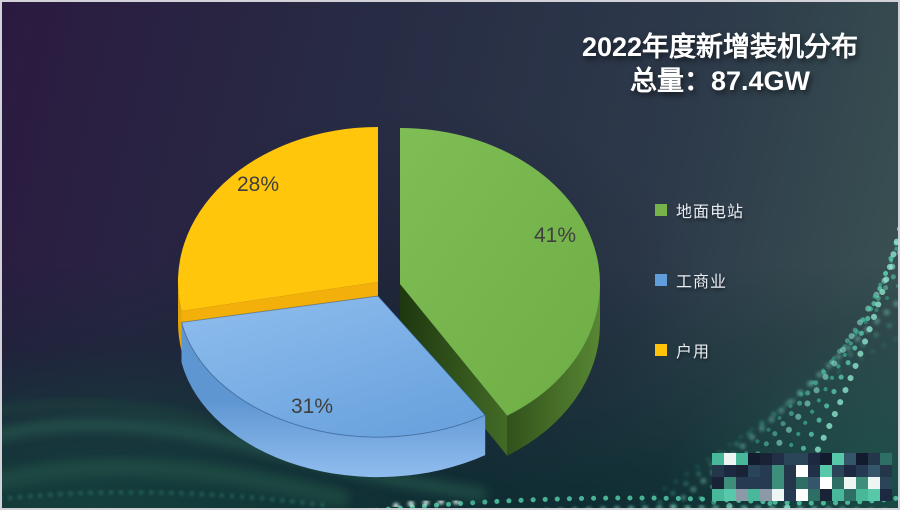 Image resolution: width=900 pixels, height=518 pixels. I want to click on legend: 地面电站 工商业 户用, so click(699, 306).